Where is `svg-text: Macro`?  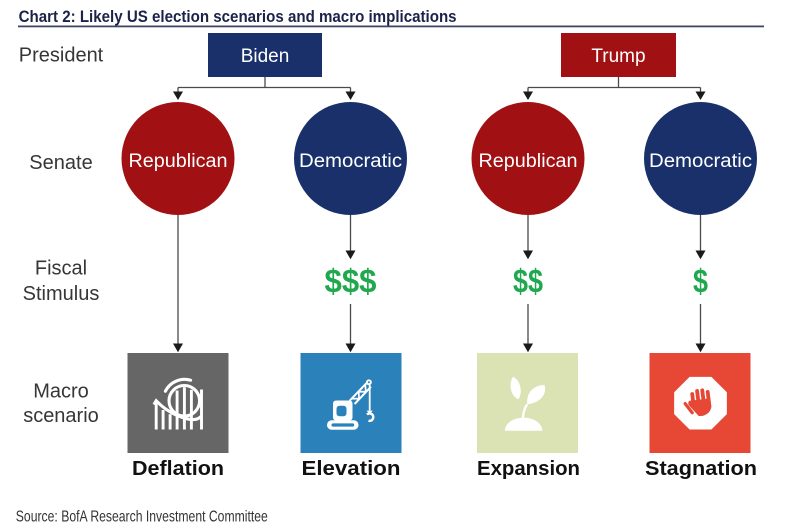 svg-text: Macro is located at coordinates (61, 392).